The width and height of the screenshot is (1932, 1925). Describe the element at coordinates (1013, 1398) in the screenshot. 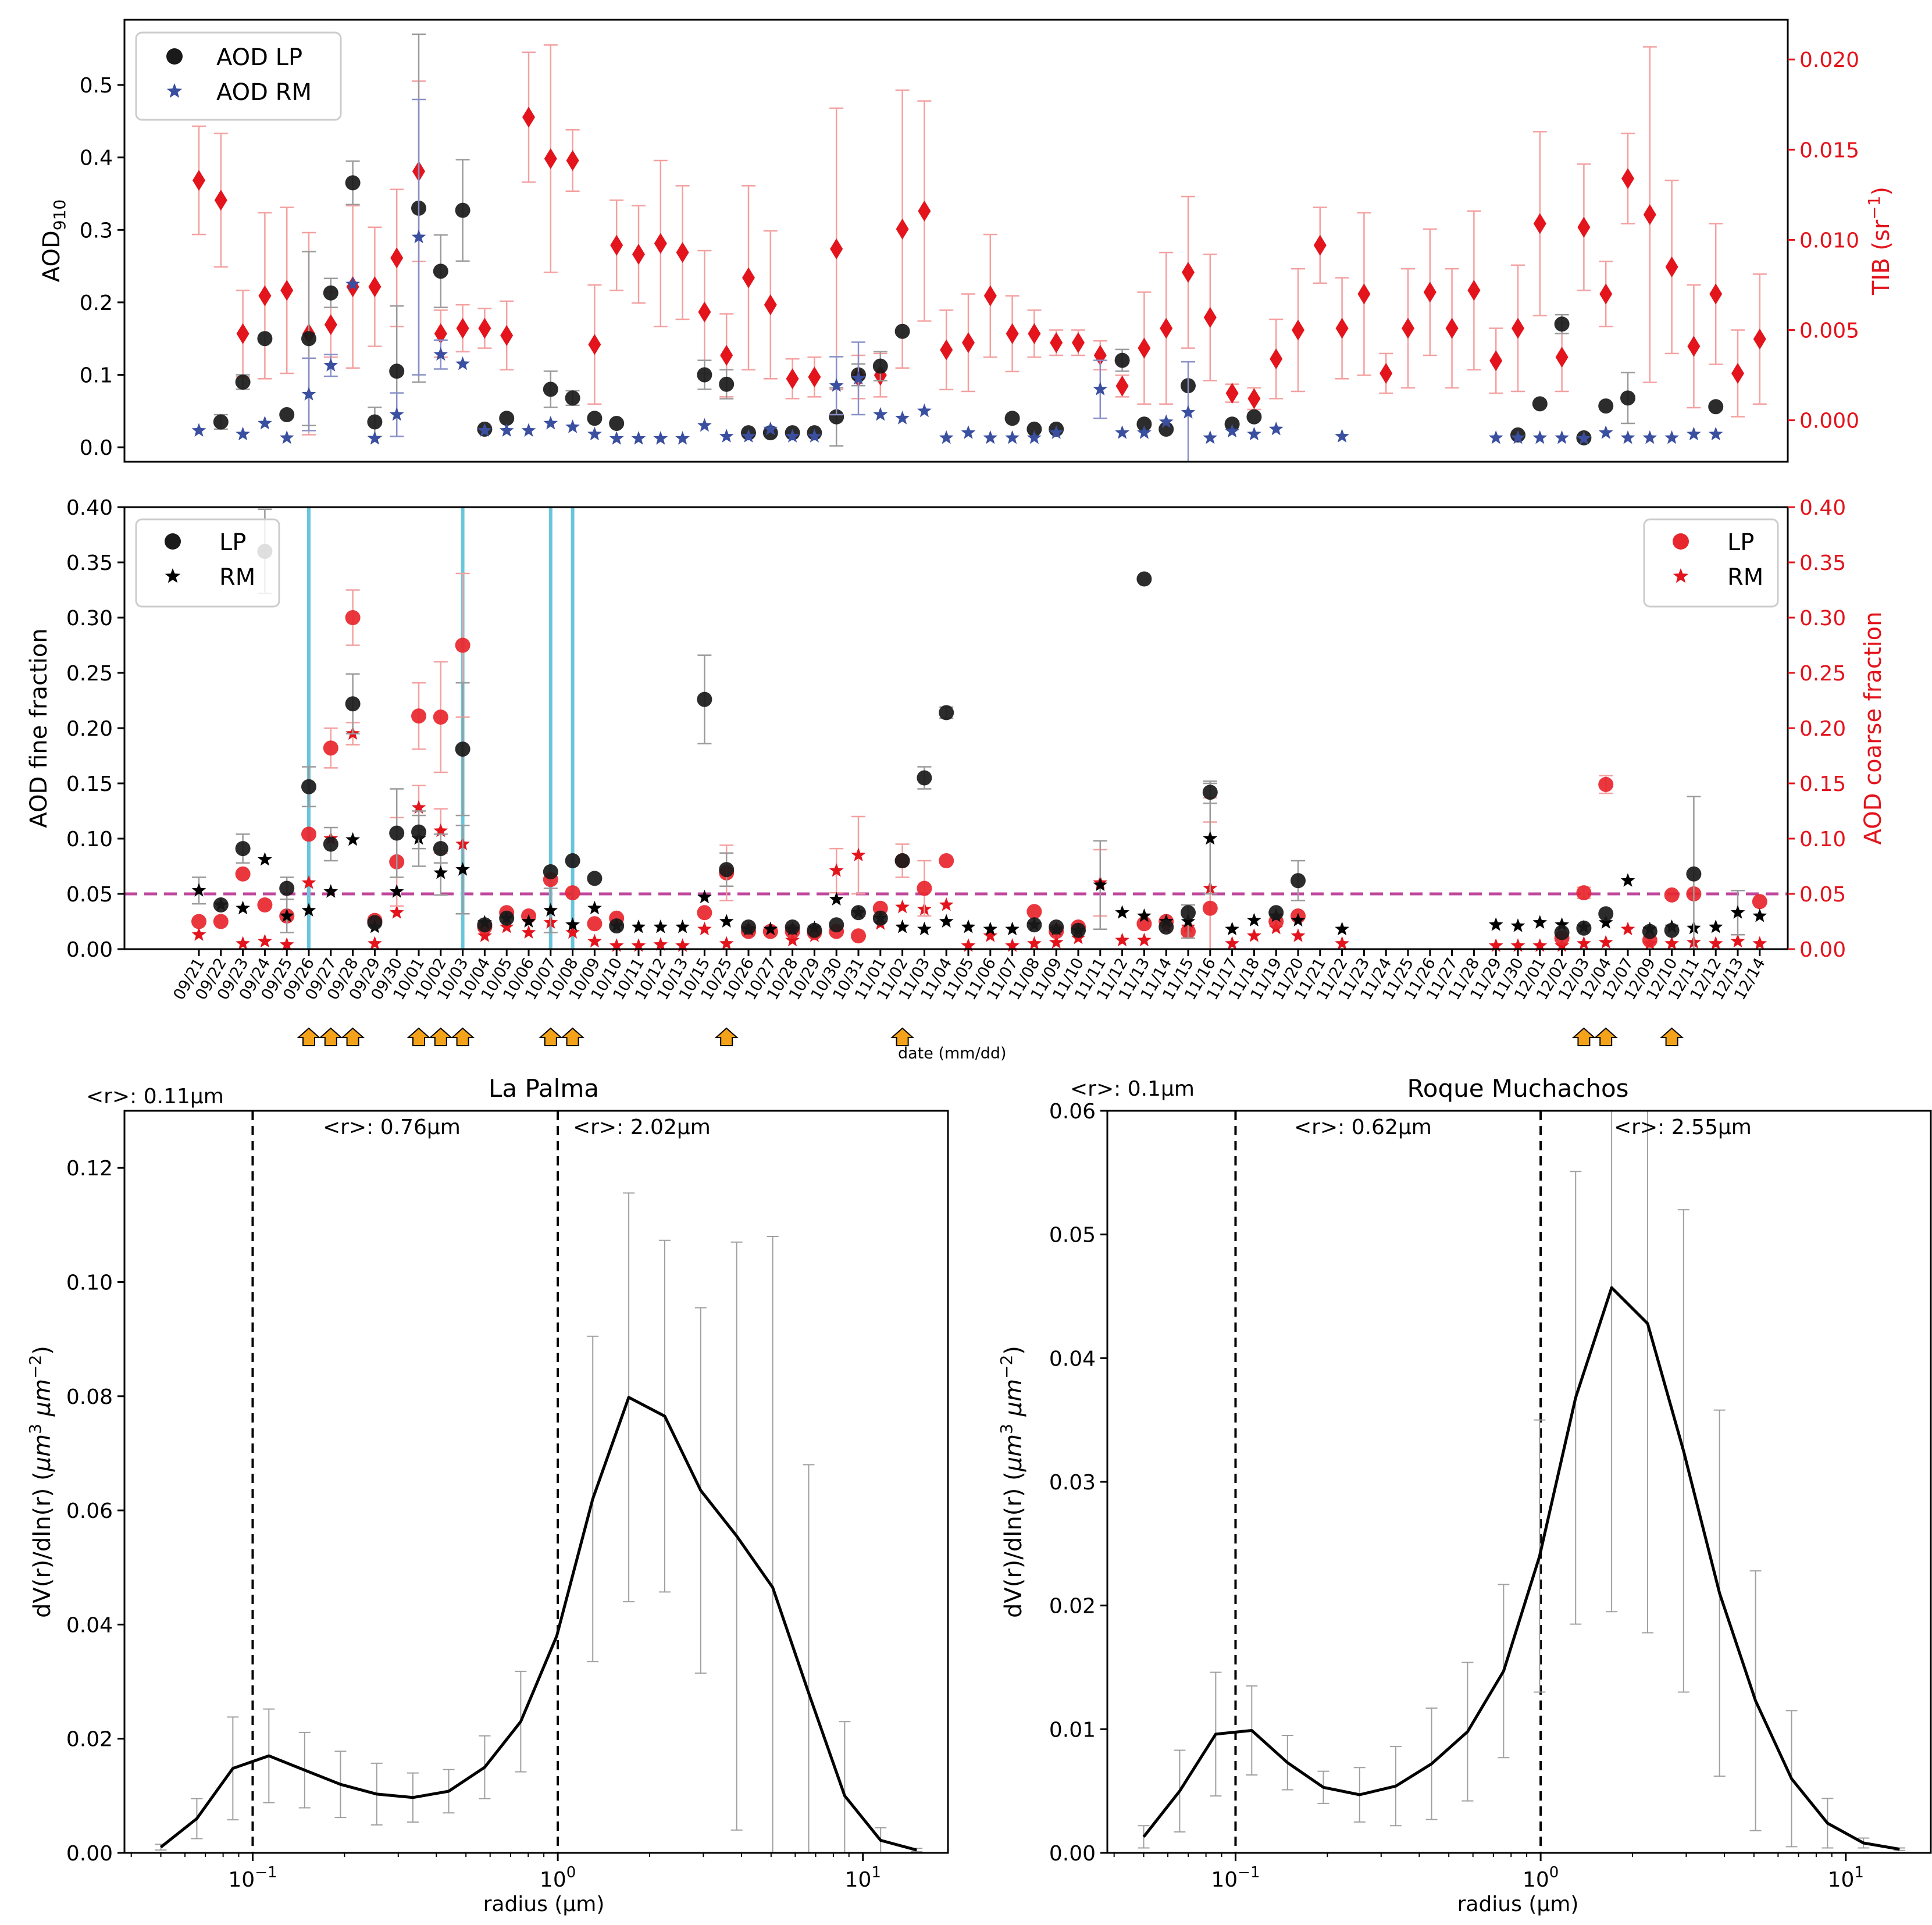

I see `roque-ylabel-mu2: μm` at that location.